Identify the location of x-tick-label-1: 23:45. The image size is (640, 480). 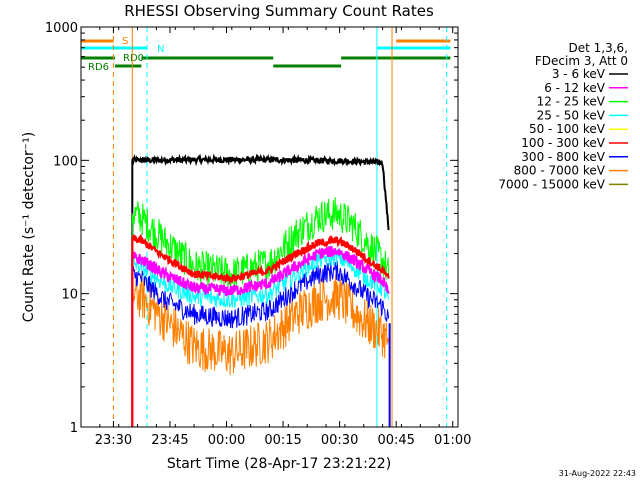
(169, 440).